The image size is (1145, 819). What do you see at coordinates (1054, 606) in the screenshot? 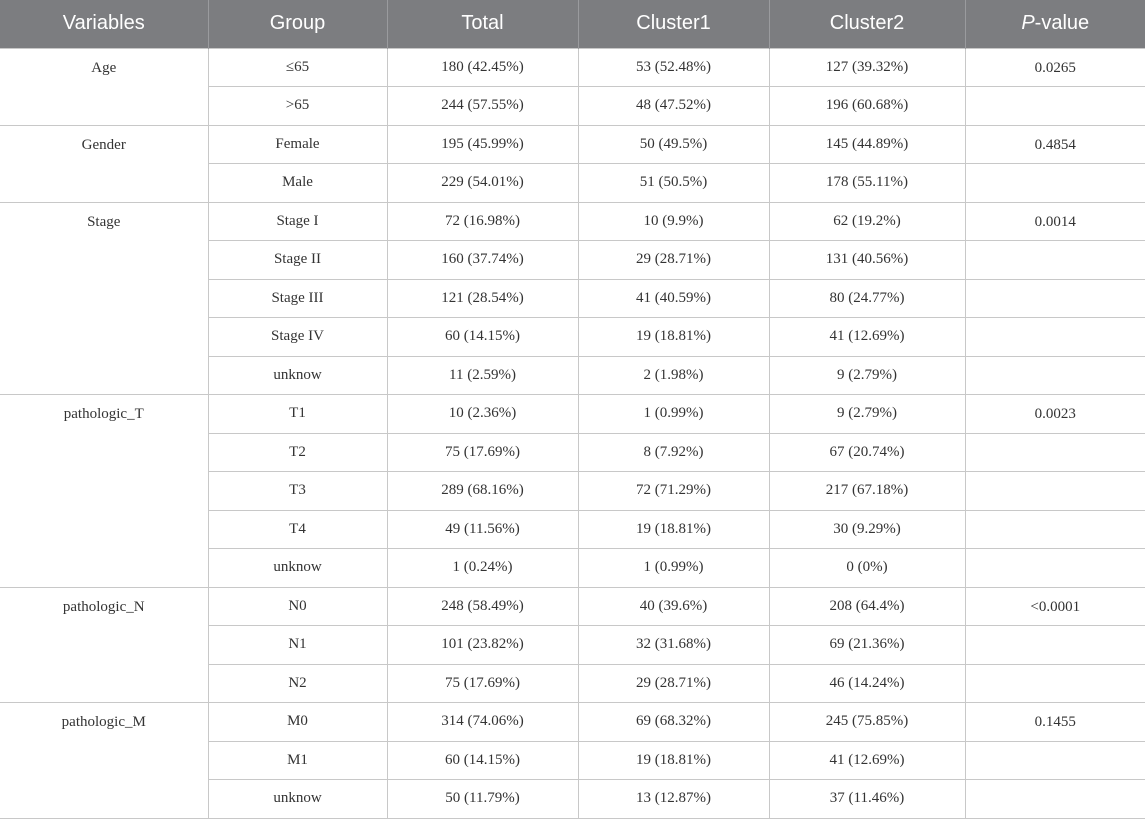
I see `p-value-cell: <0.0001` at bounding box center [1054, 606].